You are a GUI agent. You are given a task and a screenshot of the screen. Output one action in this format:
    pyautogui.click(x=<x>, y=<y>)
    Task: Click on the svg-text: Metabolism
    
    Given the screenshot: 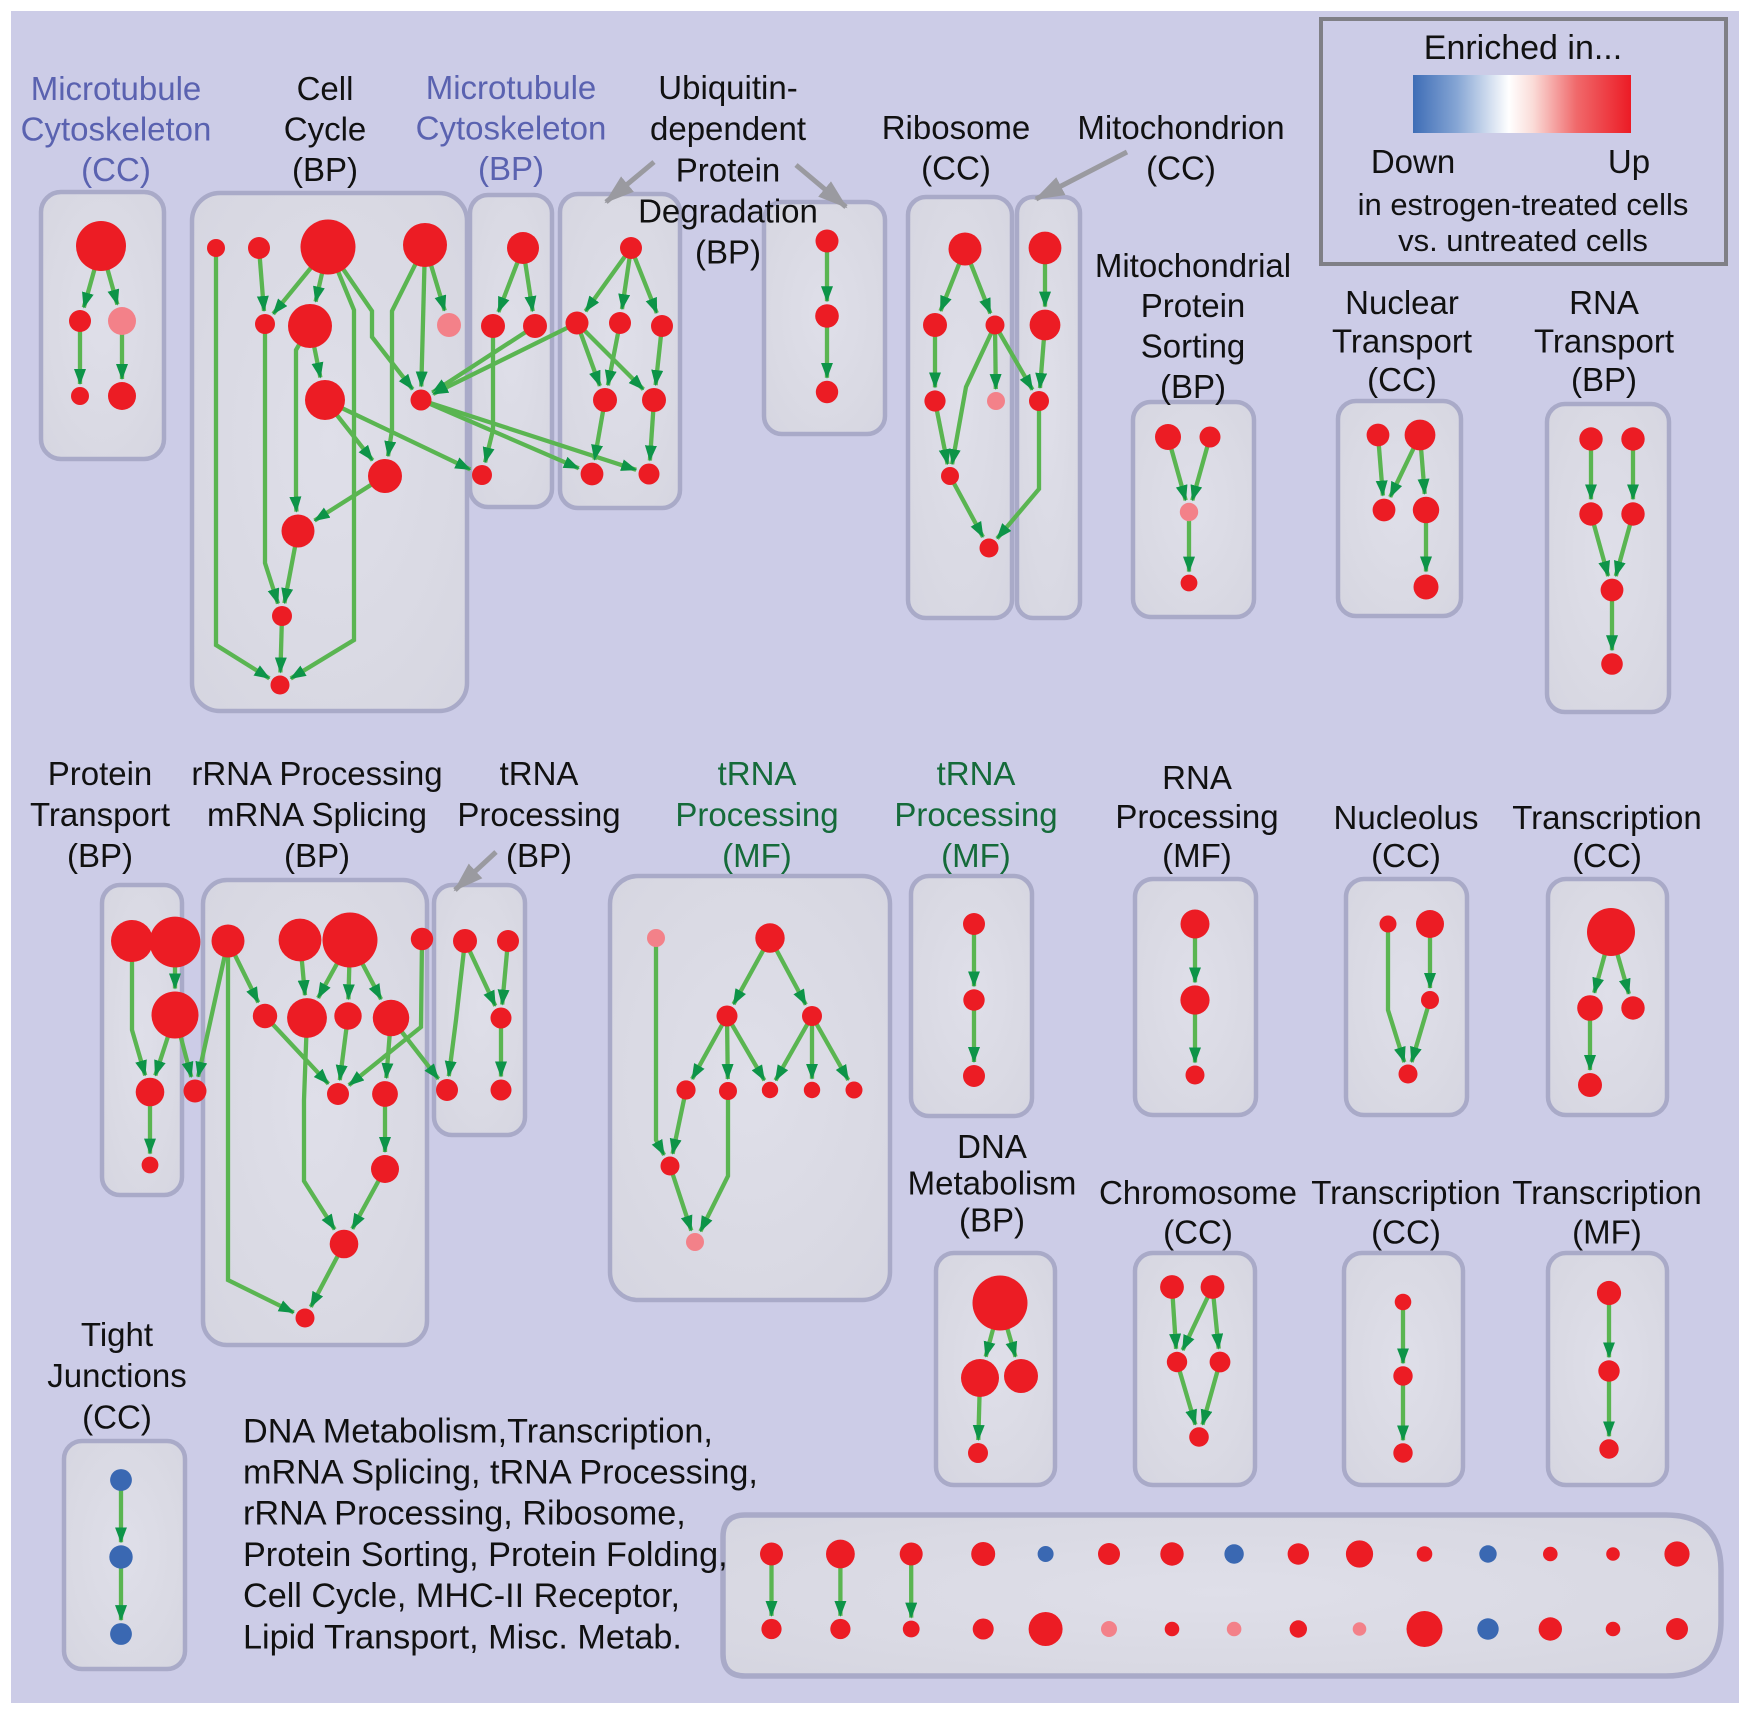 What is the action you would take?
    pyautogui.click(x=992, y=1183)
    